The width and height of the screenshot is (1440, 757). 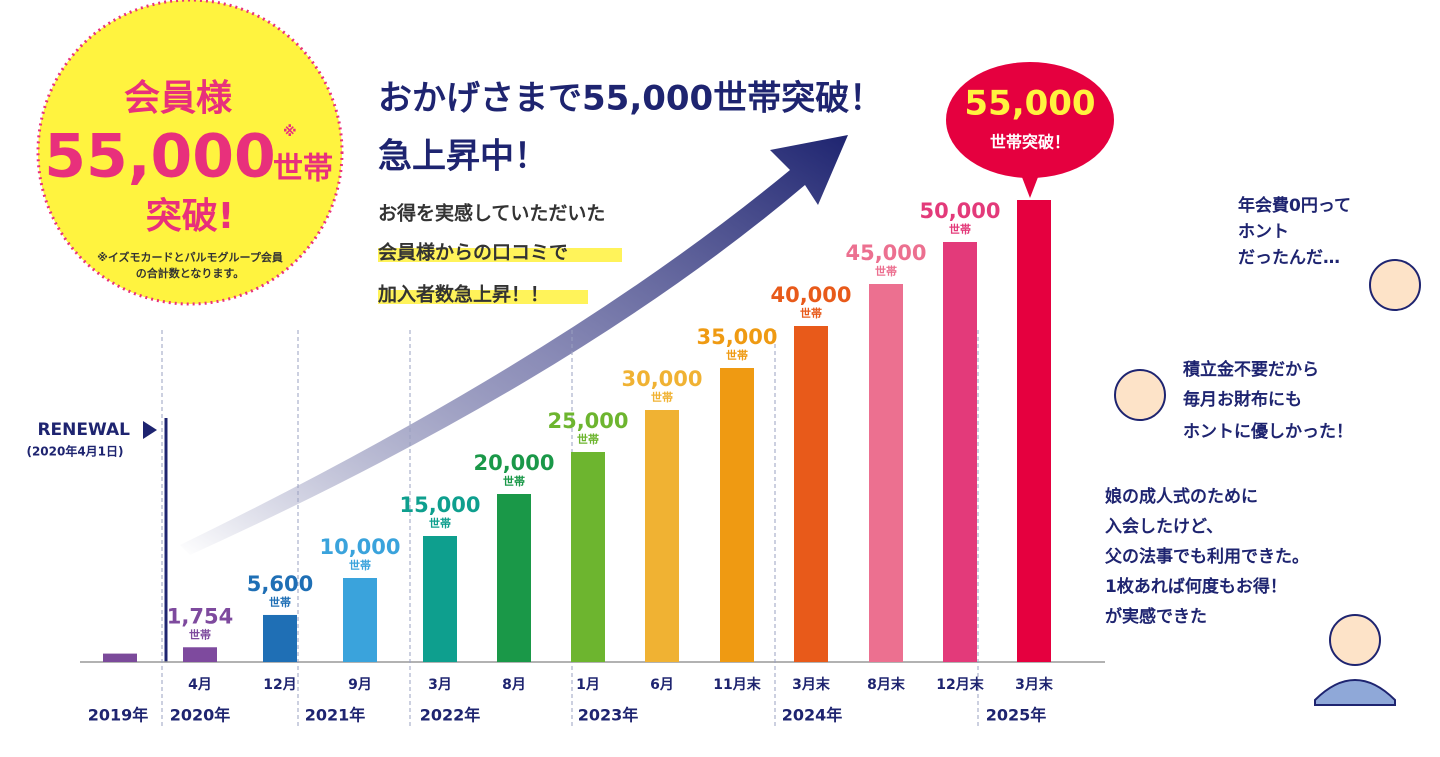 I want to click on subtext: お得を実感していただいた, so click(x=491, y=213).